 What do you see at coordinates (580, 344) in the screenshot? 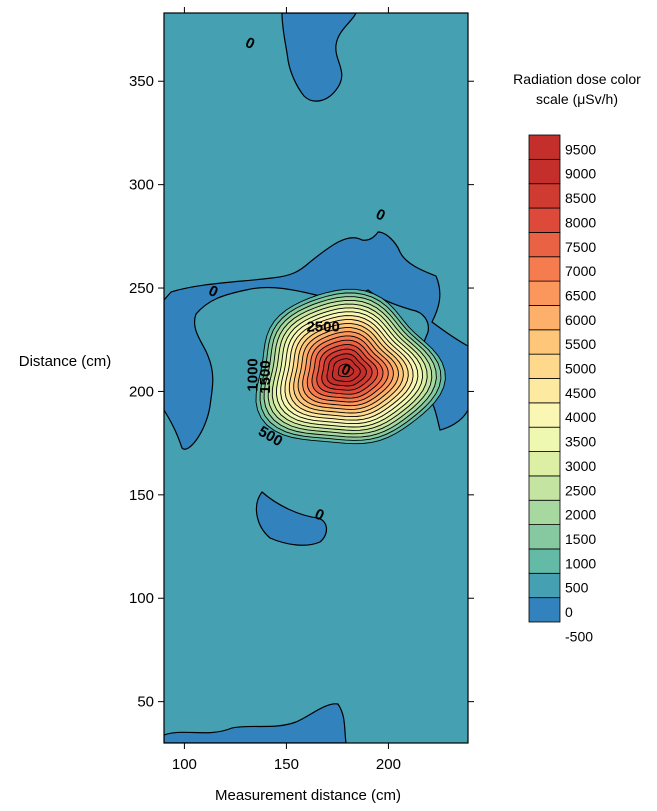
I see `legend-label: 5500` at bounding box center [580, 344].